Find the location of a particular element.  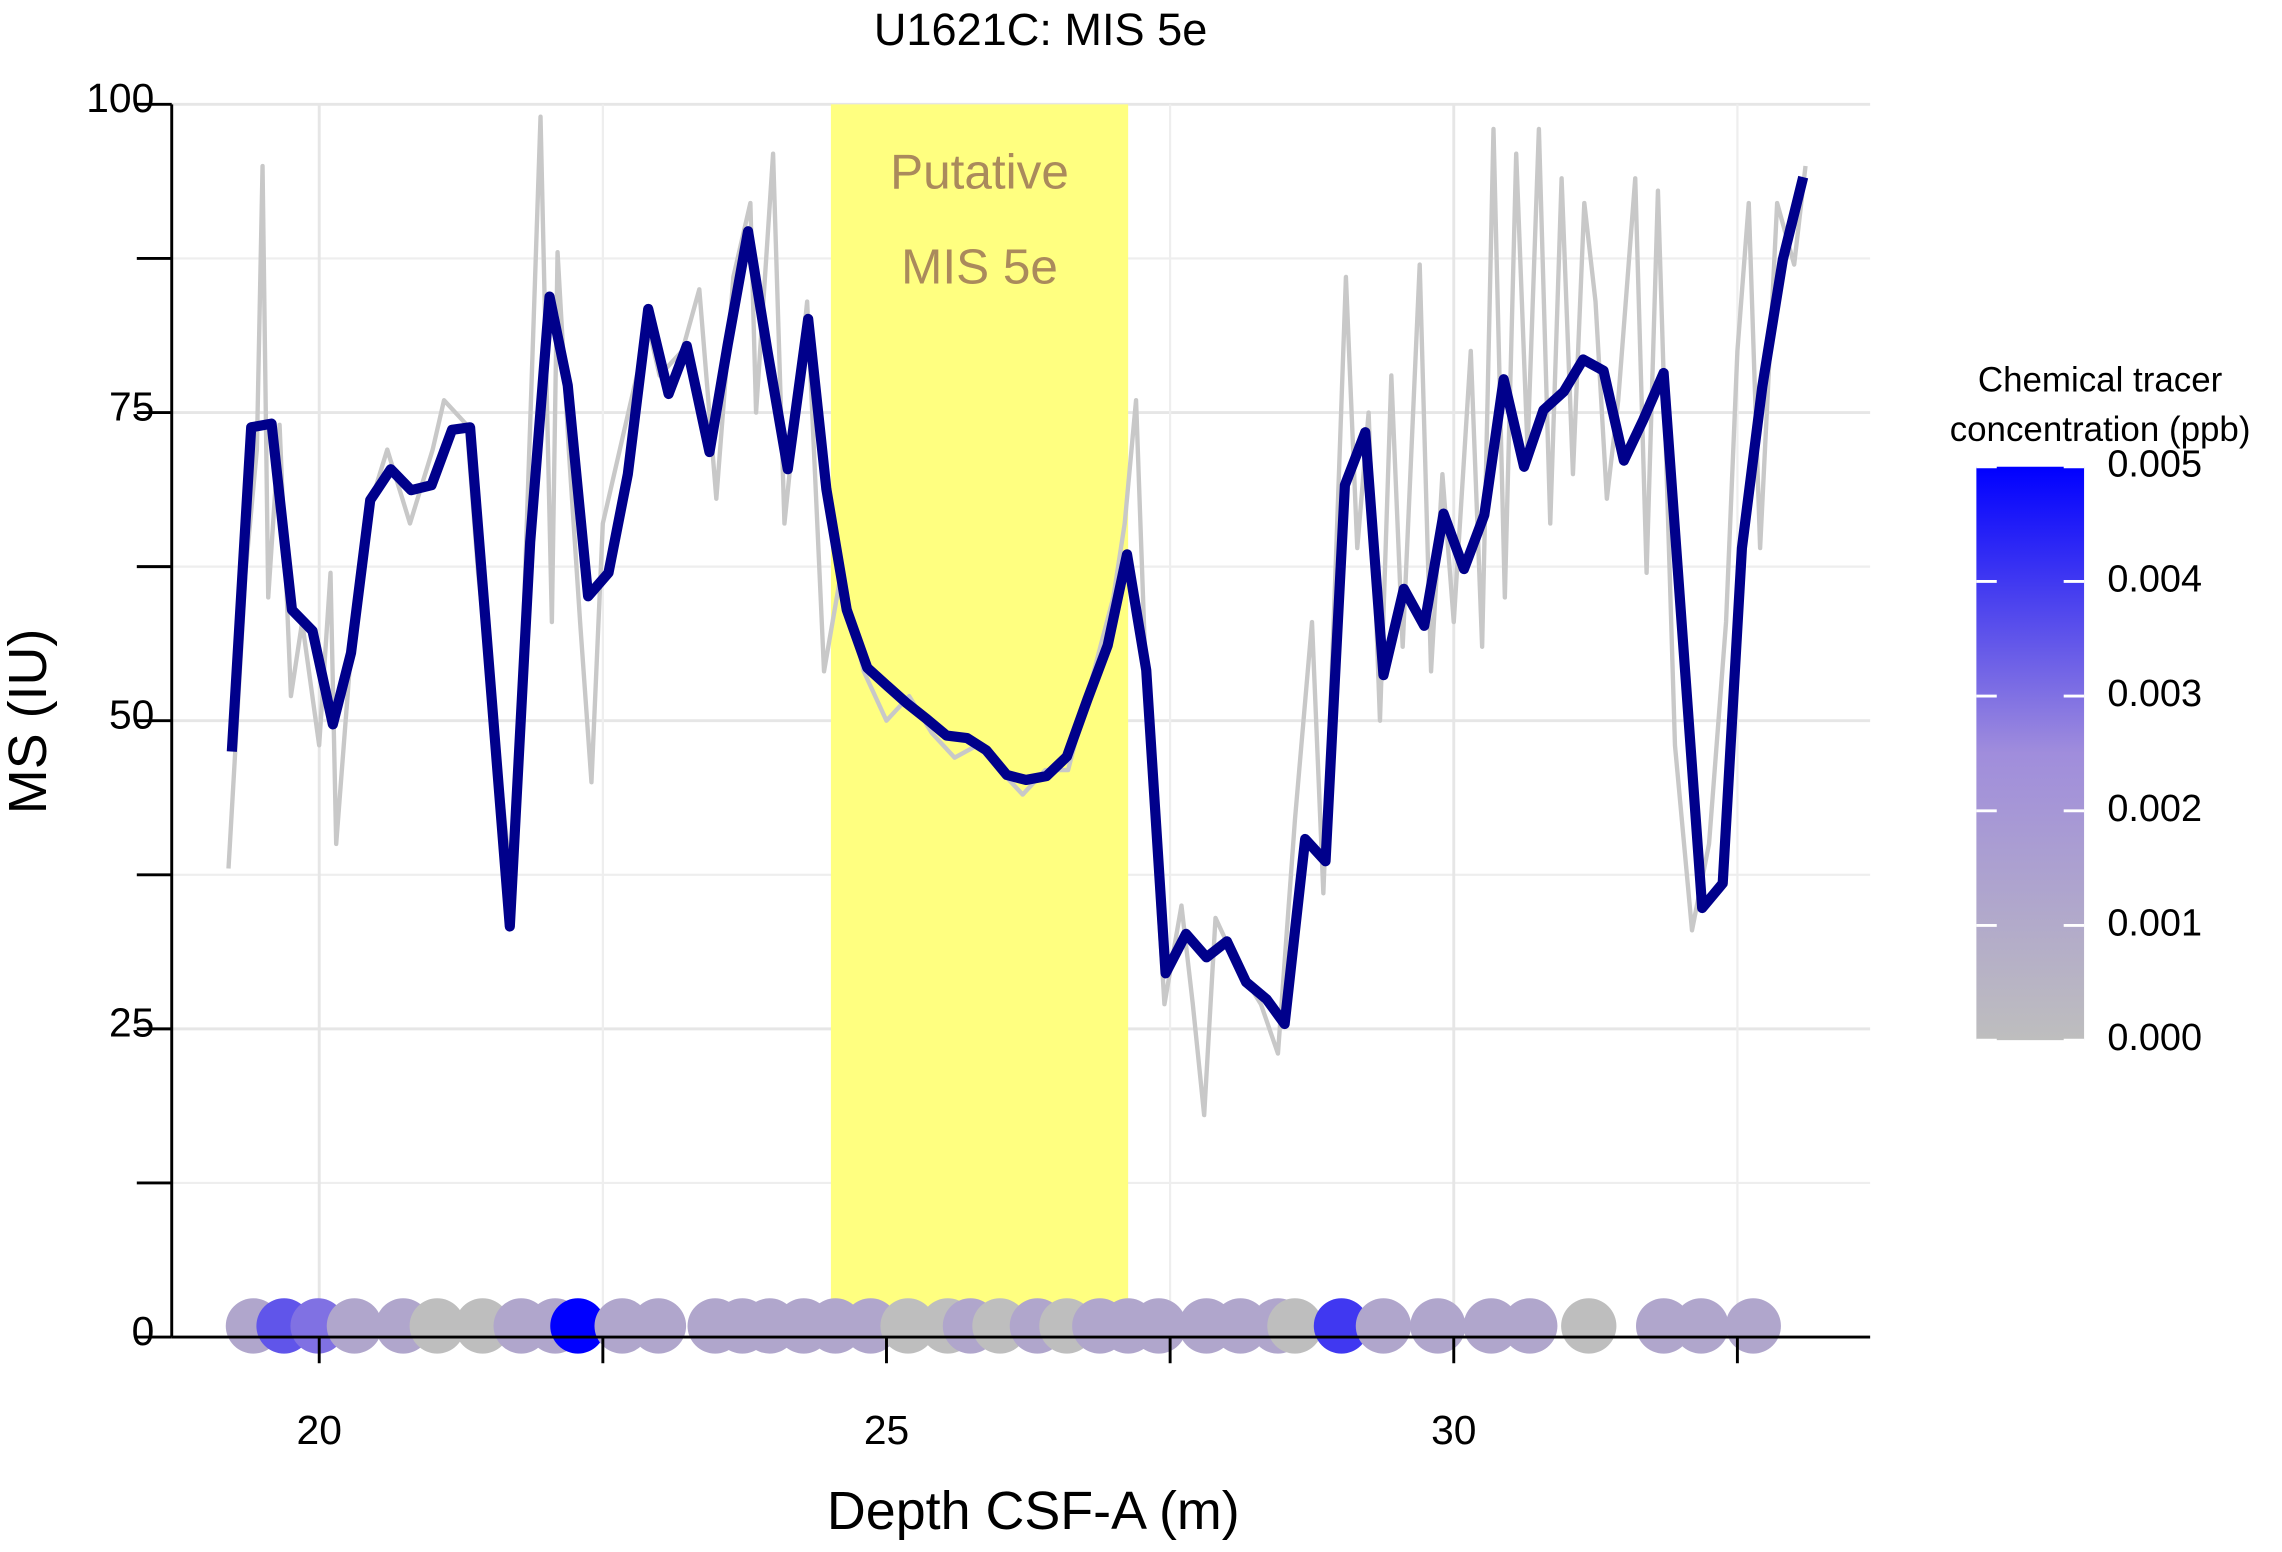

chart-title: U1621C: MIS 5e is located at coordinates (1040, 29).